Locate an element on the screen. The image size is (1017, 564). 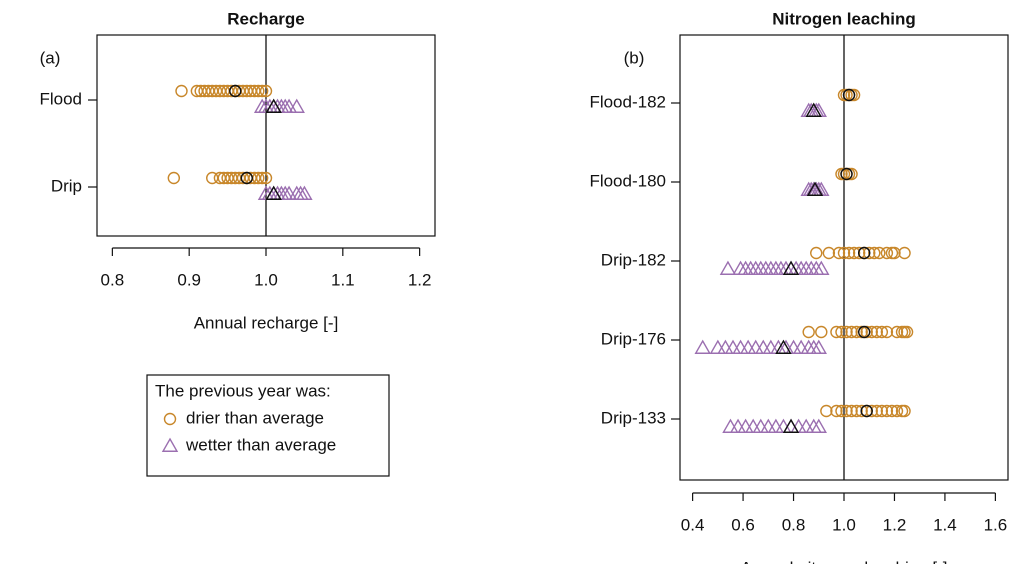
x-tick-label: 1.4 is located at coordinates (945, 524).